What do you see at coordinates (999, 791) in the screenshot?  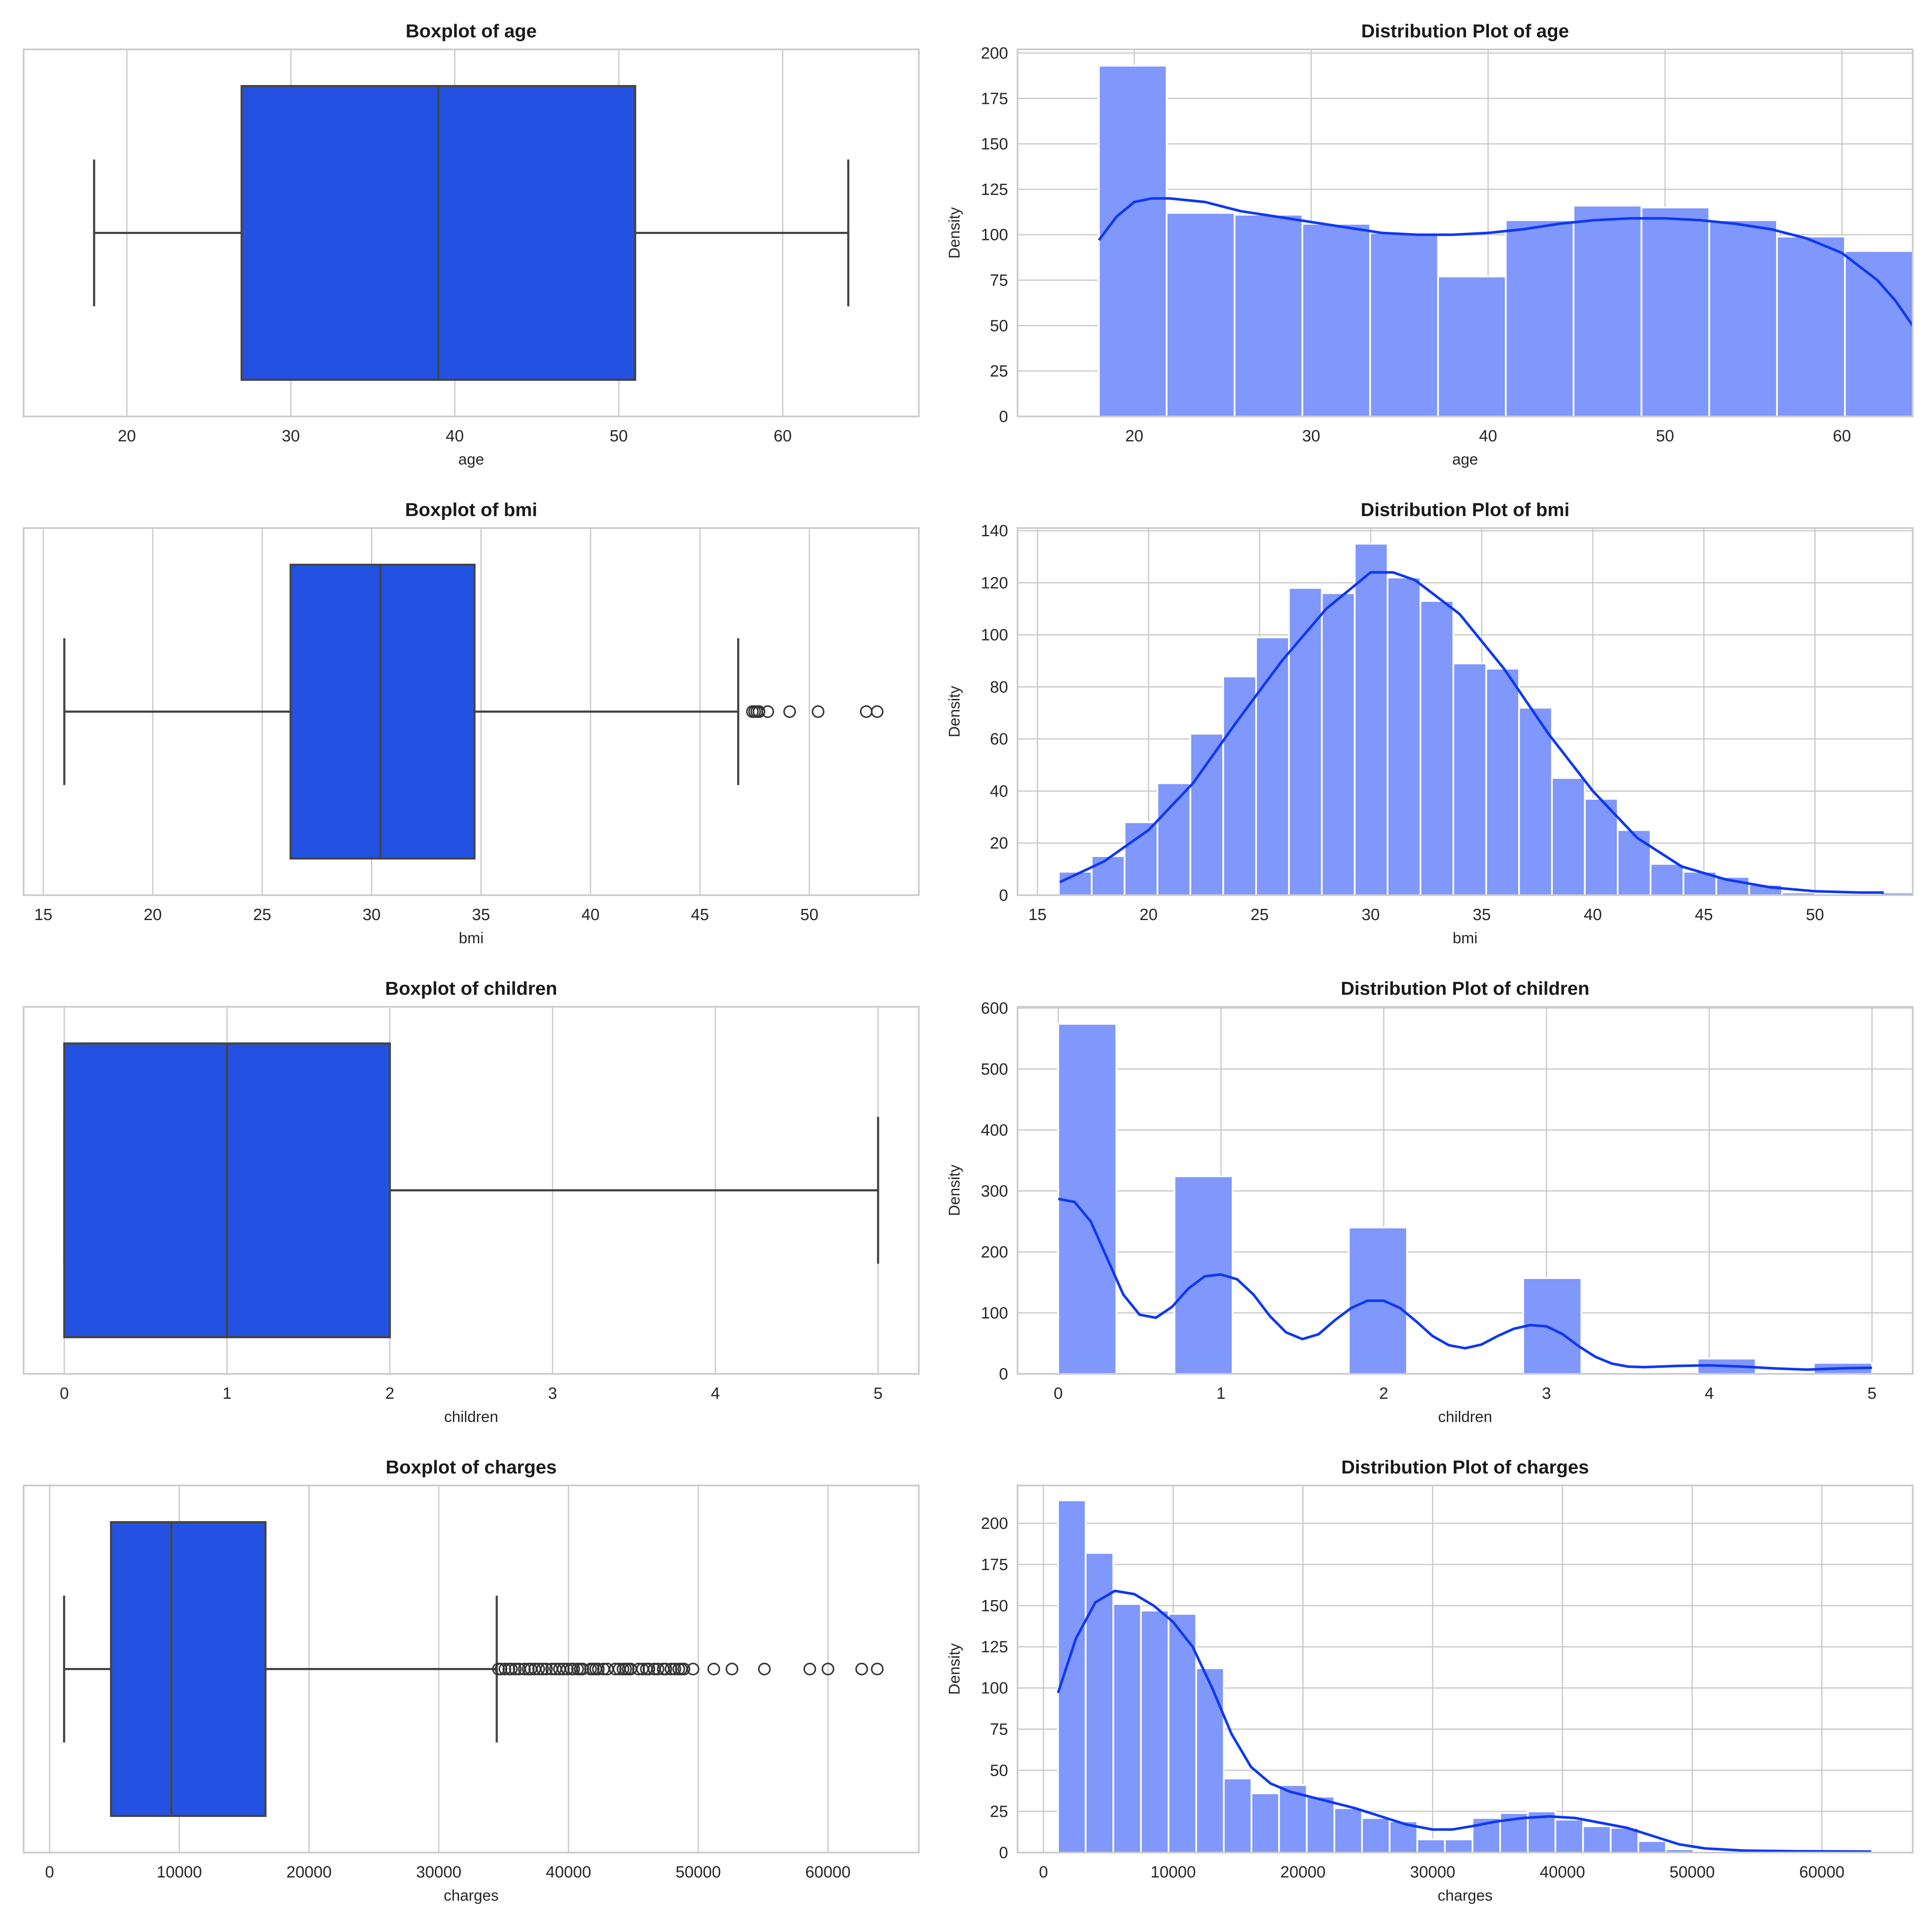 I see `y-tick-label: 40` at bounding box center [999, 791].